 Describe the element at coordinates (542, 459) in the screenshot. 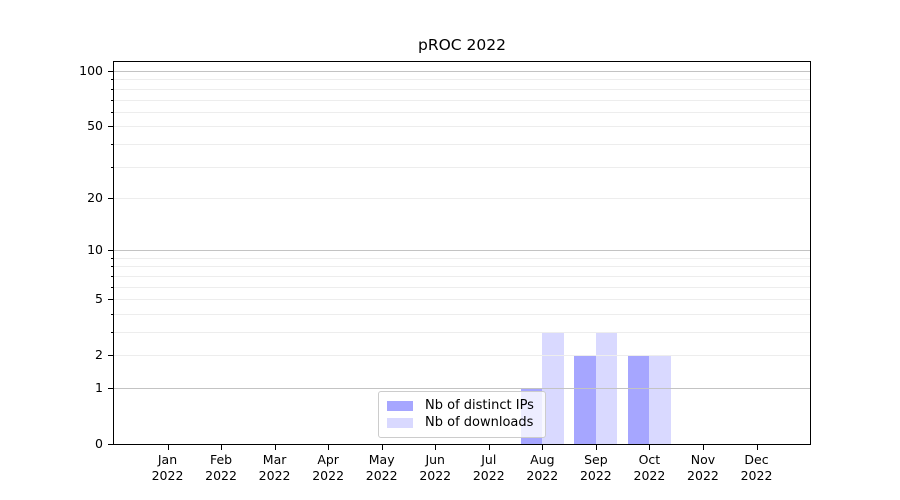

I see `x-tick-label-month: Aug` at that location.